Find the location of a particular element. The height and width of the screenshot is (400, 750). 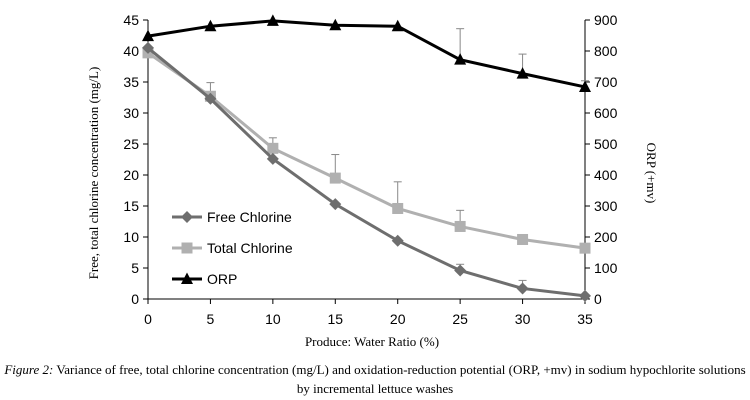

legend-label: Total Chlorine is located at coordinates (250, 248).